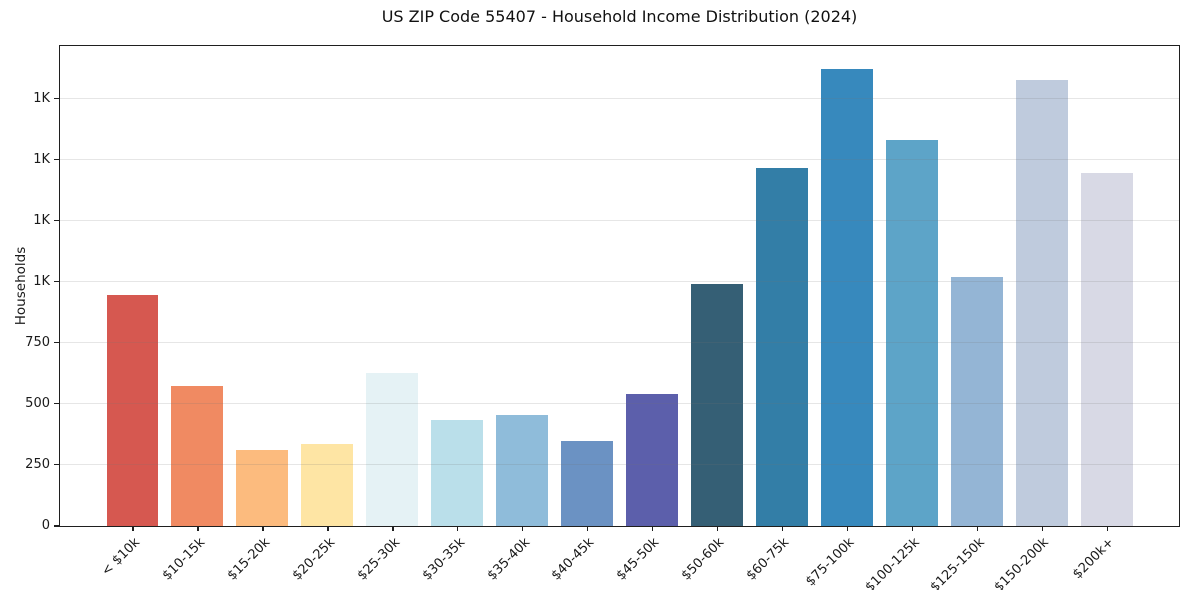 The image size is (1189, 590). What do you see at coordinates (121, 557) in the screenshot?
I see `x-tick-label: < $10k` at bounding box center [121, 557].